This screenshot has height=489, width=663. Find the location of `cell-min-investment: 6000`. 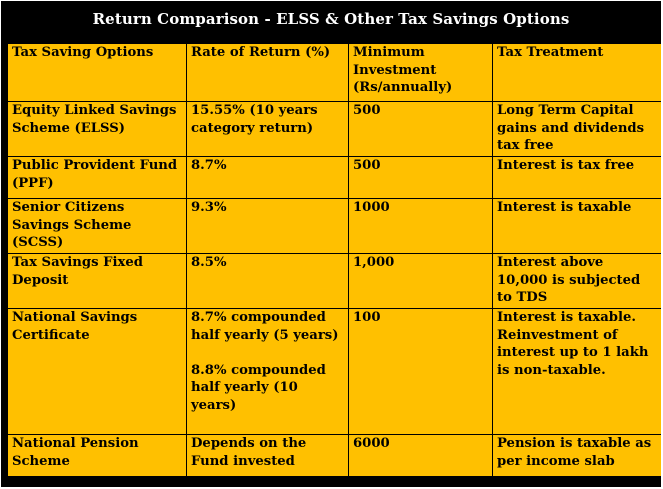

cell-min-investment: 6000 is located at coordinates (420, 455).